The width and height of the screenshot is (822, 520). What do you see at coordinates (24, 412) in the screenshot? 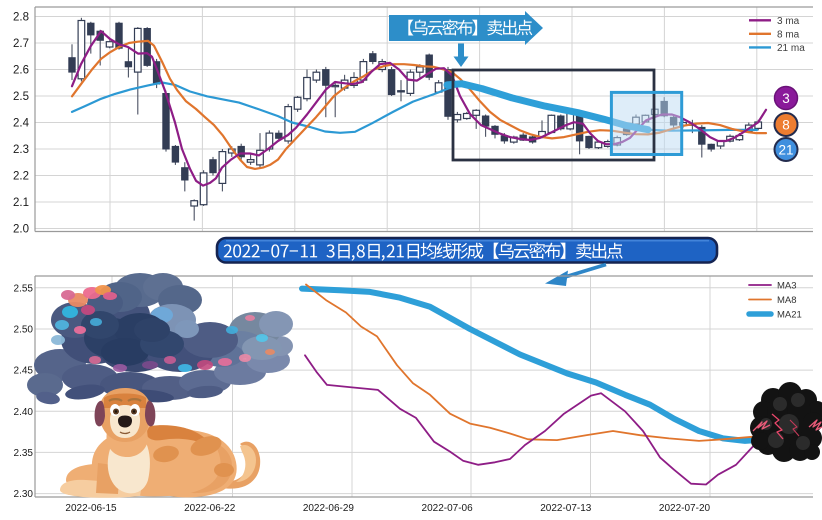
I see `svg-text: 2.40` at bounding box center [24, 412].